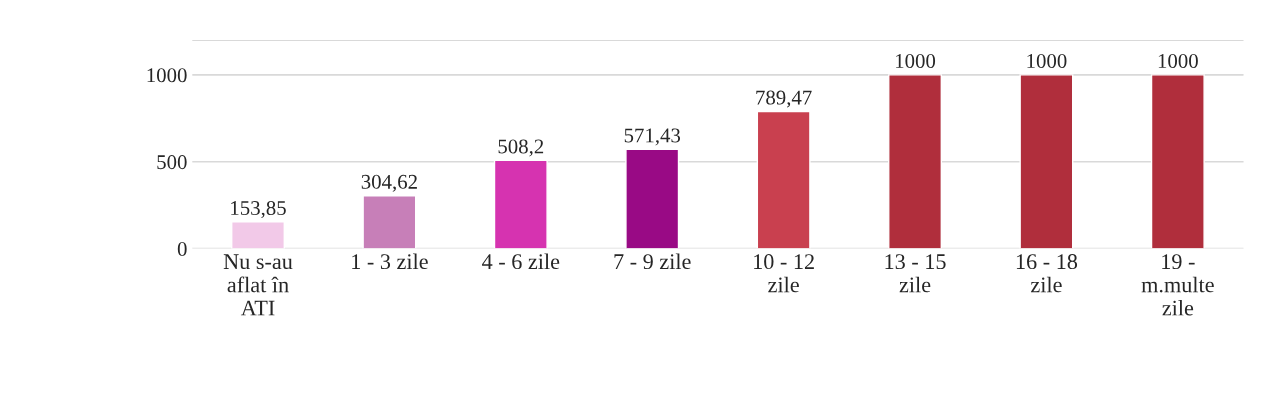  What do you see at coordinates (182, 249) in the screenshot?
I see `y-tick-label: 0` at bounding box center [182, 249].